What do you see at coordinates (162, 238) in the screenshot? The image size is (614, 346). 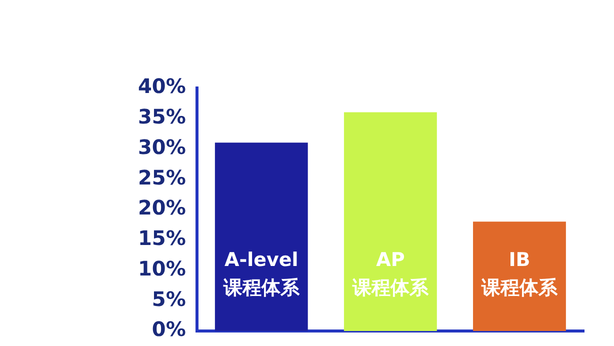 I see `y-tick-label: 15%` at bounding box center [162, 238].